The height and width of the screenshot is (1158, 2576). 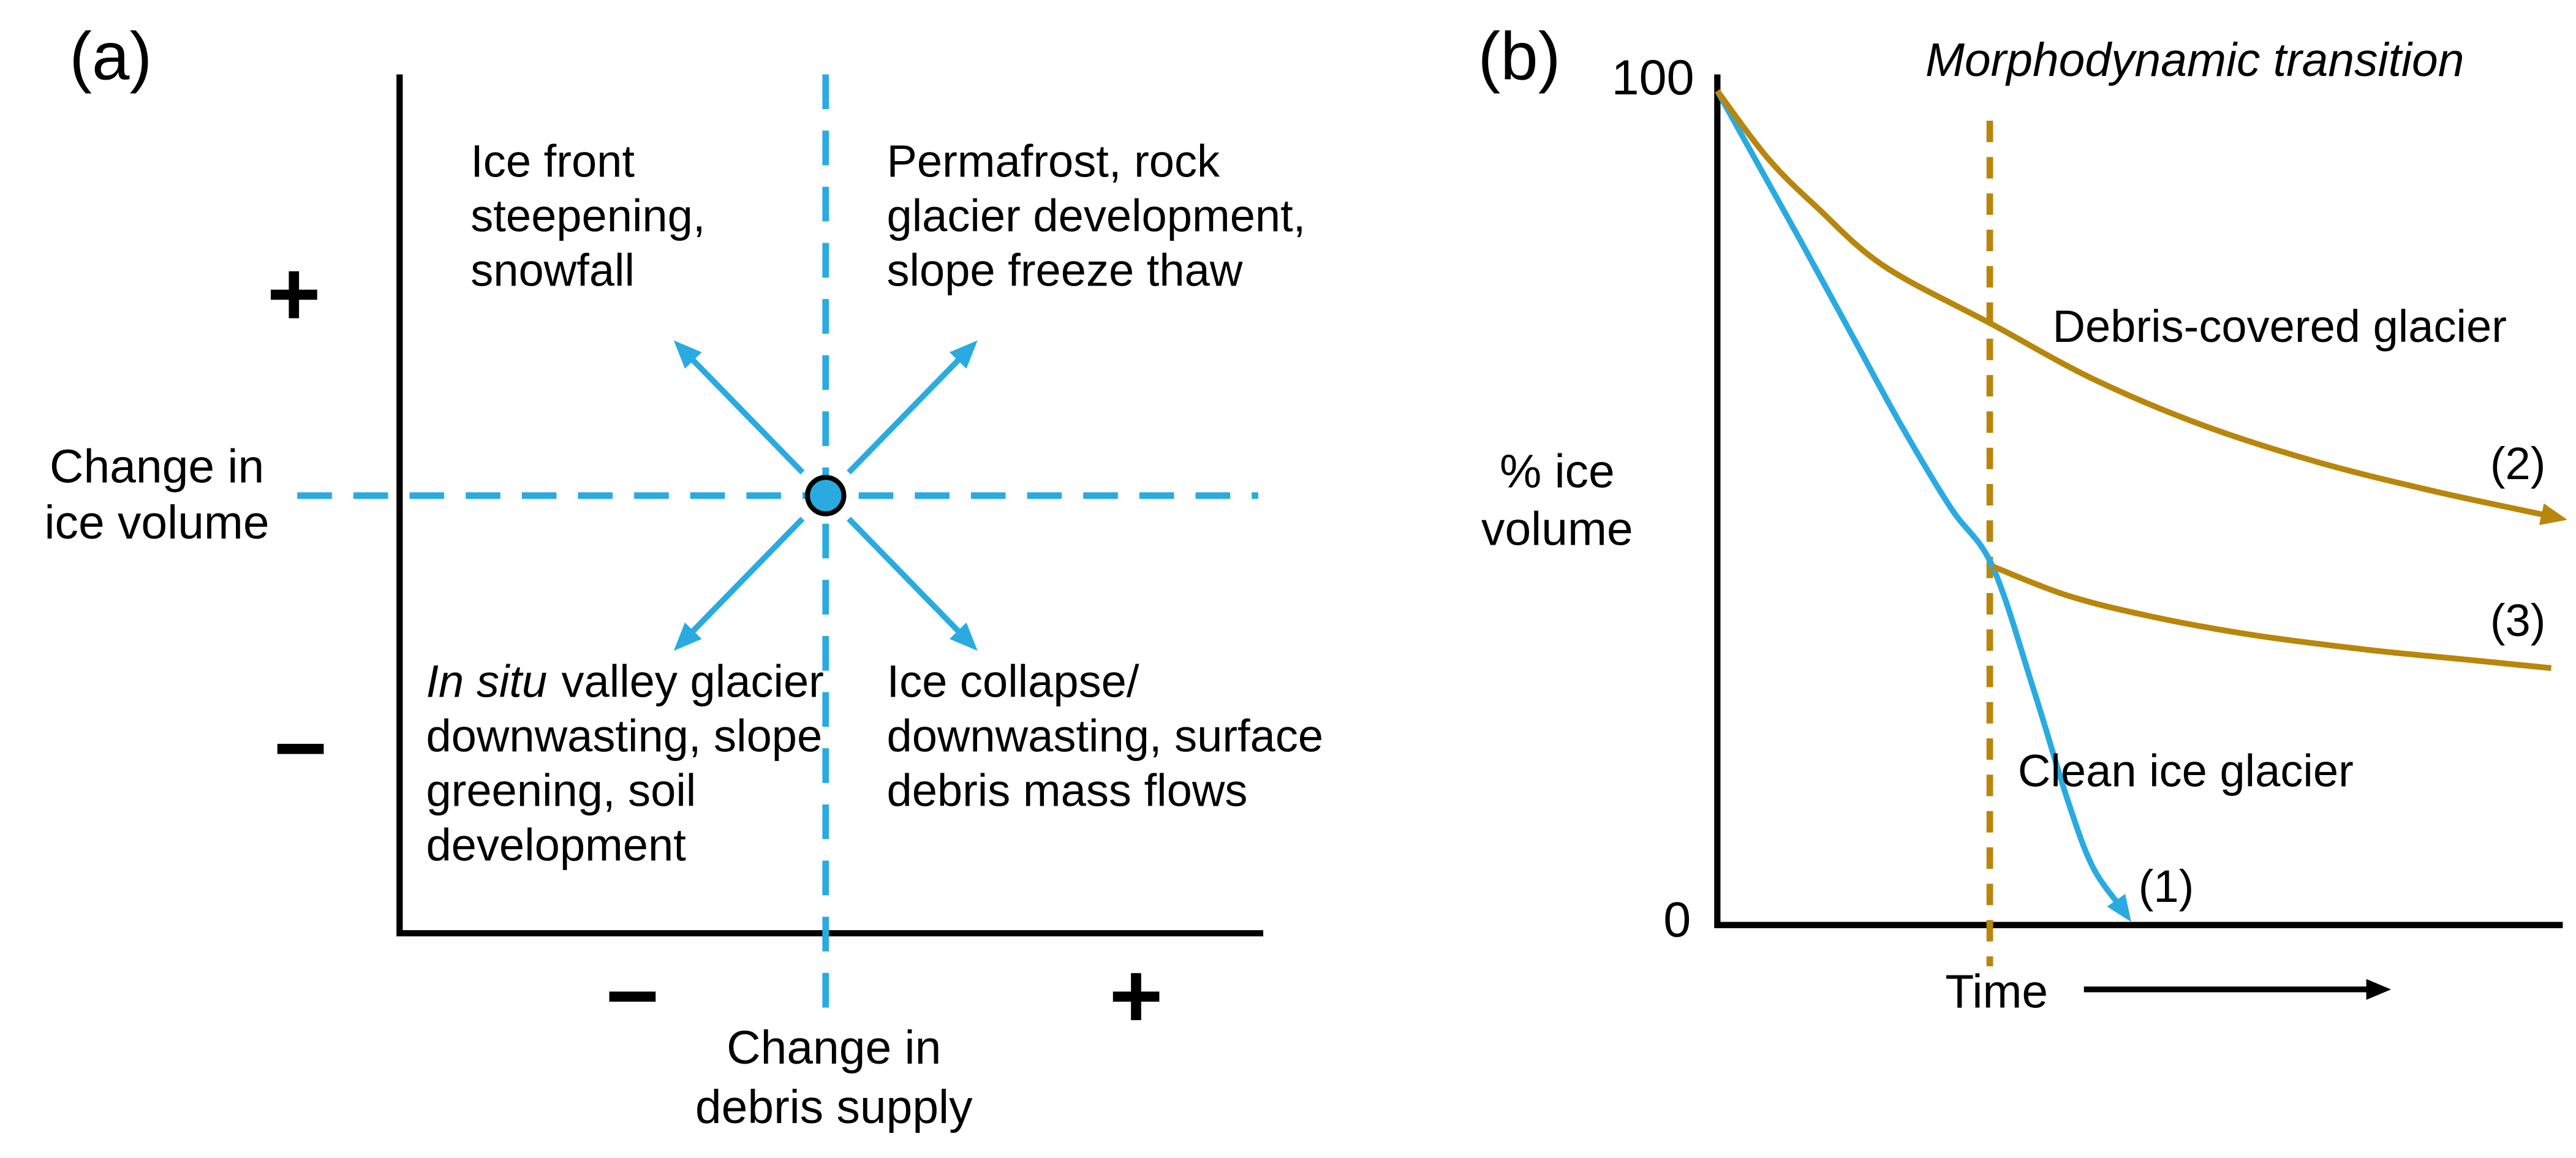 I want to click on quadrant-top-right-line3: slope freeze thaw, so click(x=1064, y=270).